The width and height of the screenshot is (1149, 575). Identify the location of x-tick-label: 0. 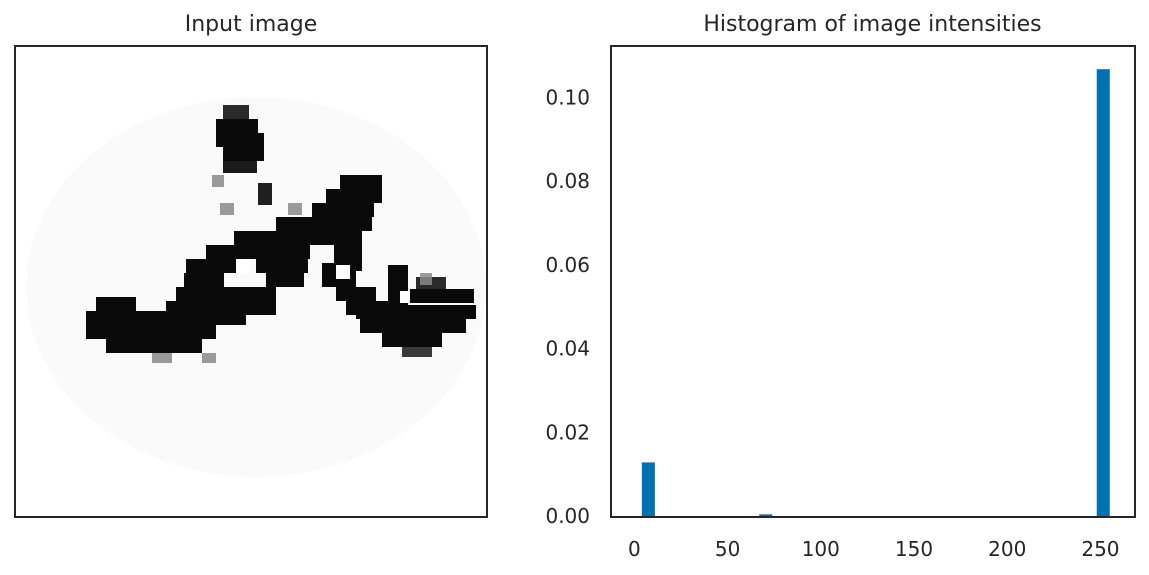
(634, 549).